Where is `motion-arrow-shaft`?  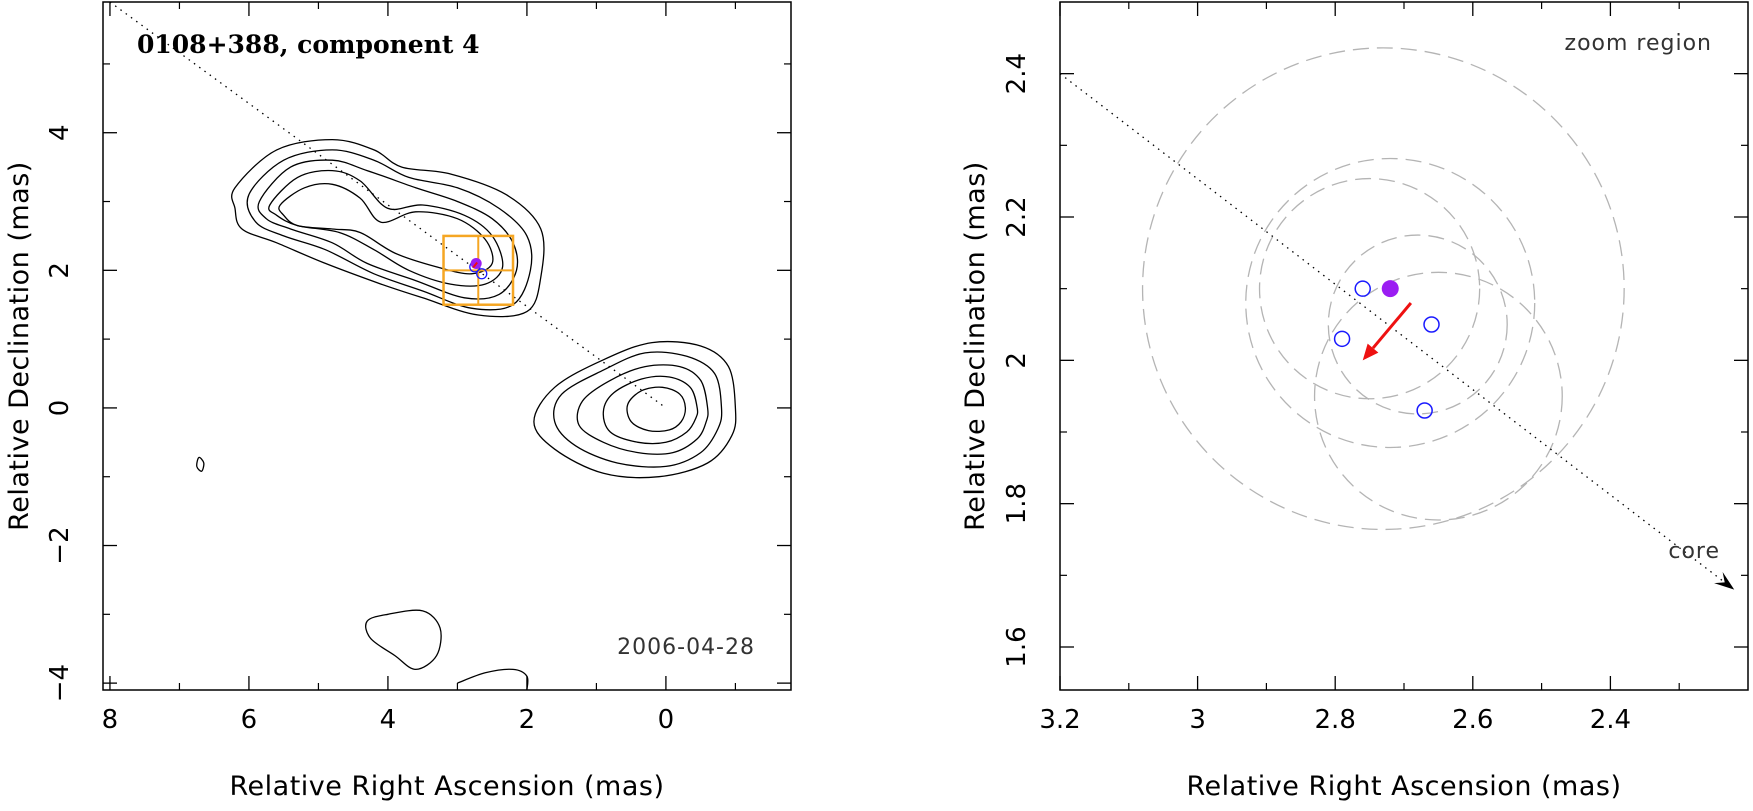
motion-arrow-shaft is located at coordinates (1392, 326).